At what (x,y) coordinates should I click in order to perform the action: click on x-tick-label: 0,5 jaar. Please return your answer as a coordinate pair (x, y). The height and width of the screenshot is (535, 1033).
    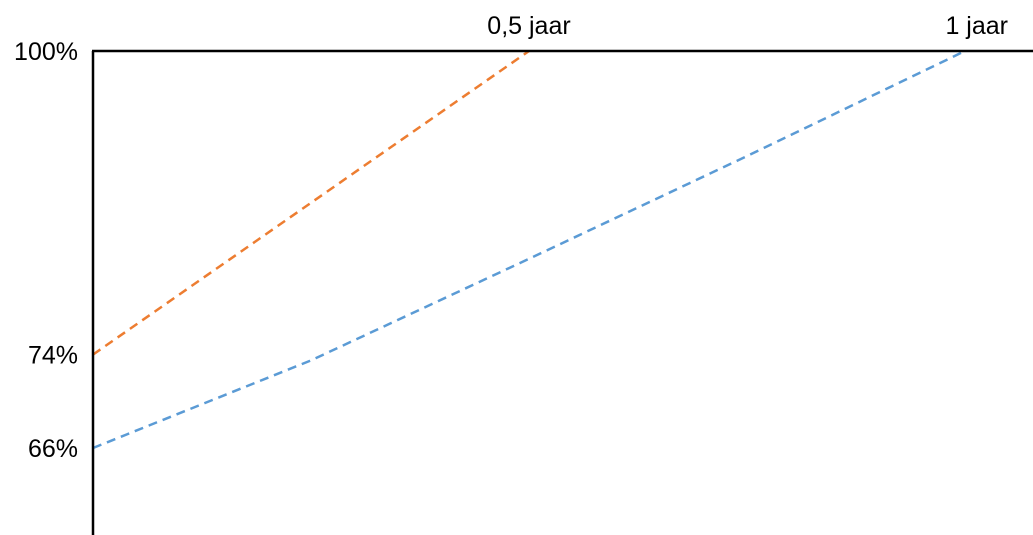
    Looking at the image, I should click on (528, 26).